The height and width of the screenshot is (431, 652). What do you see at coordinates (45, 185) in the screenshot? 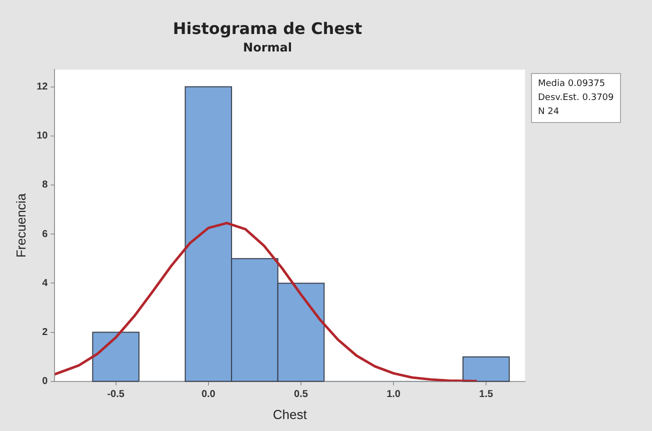
I see `y-tick-label: 8` at bounding box center [45, 185].